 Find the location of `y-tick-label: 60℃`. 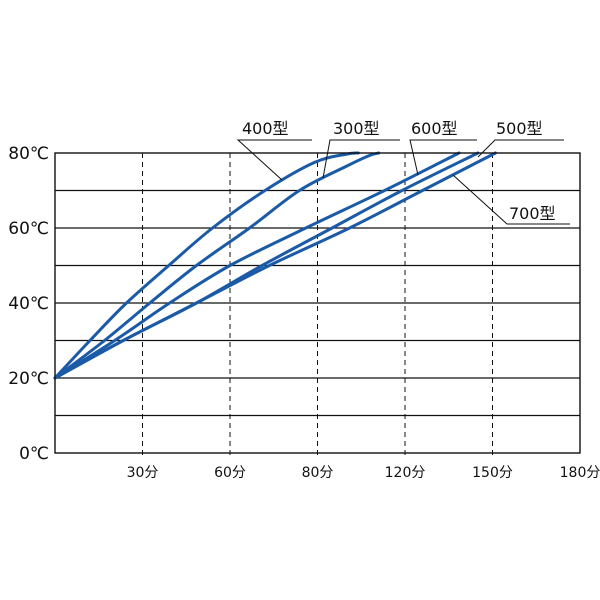

y-tick-label: 60℃ is located at coordinates (28, 229).